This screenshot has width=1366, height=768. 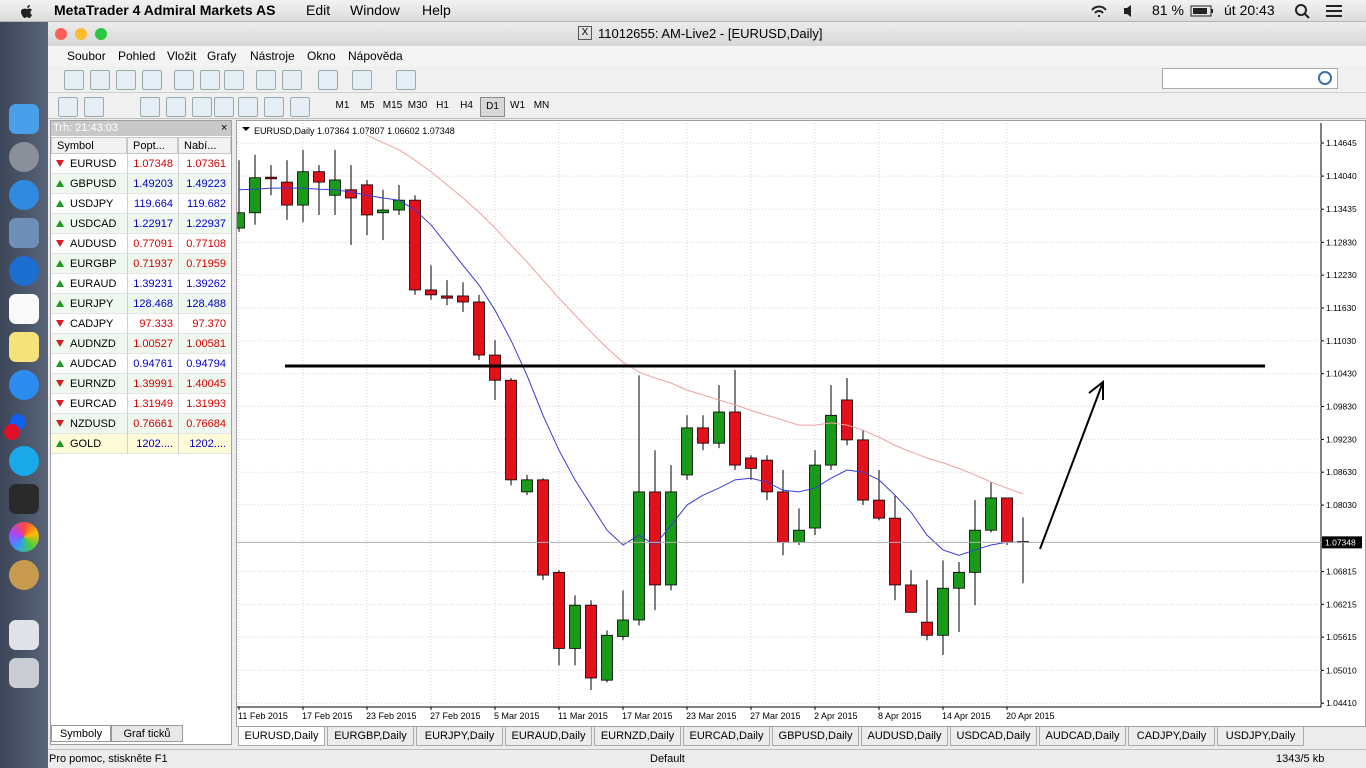 What do you see at coordinates (1082, 736) in the screenshot?
I see `chart-tab: AUDCAD,Daily` at bounding box center [1082, 736].